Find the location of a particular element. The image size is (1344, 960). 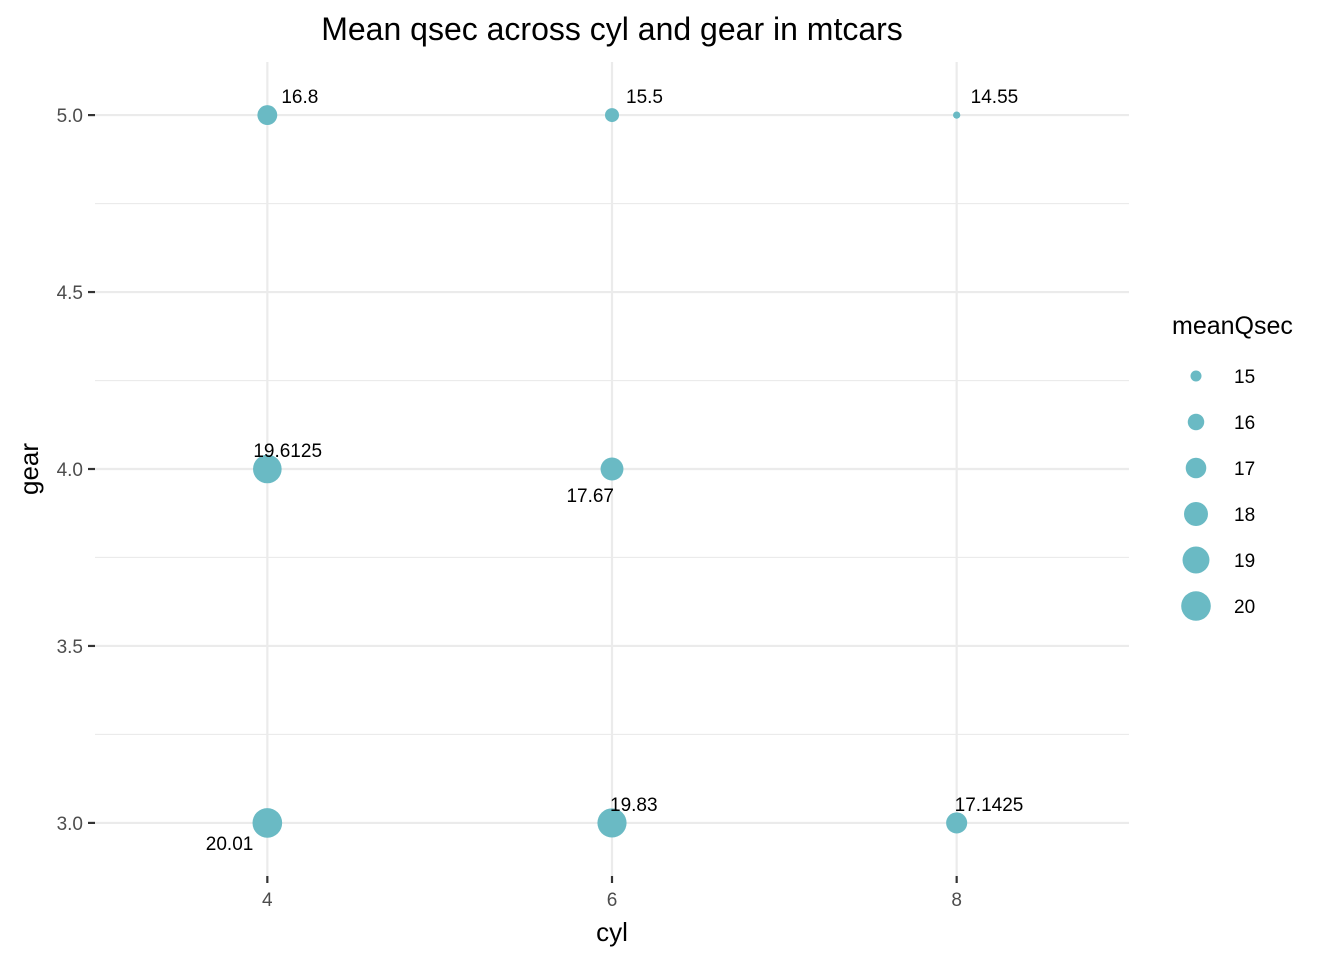

legend-label: 15 is located at coordinates (1244, 377).